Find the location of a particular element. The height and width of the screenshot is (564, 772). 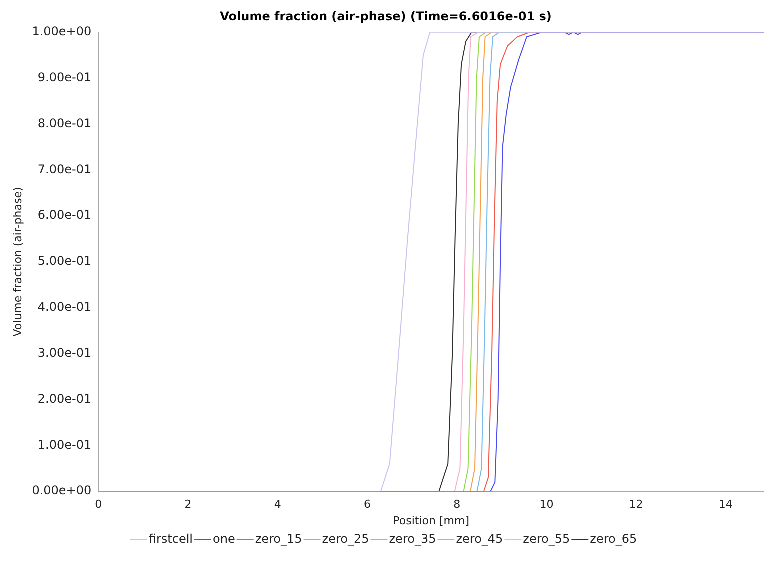

y-tick-label: 1.00e-01 is located at coordinates (65, 445).